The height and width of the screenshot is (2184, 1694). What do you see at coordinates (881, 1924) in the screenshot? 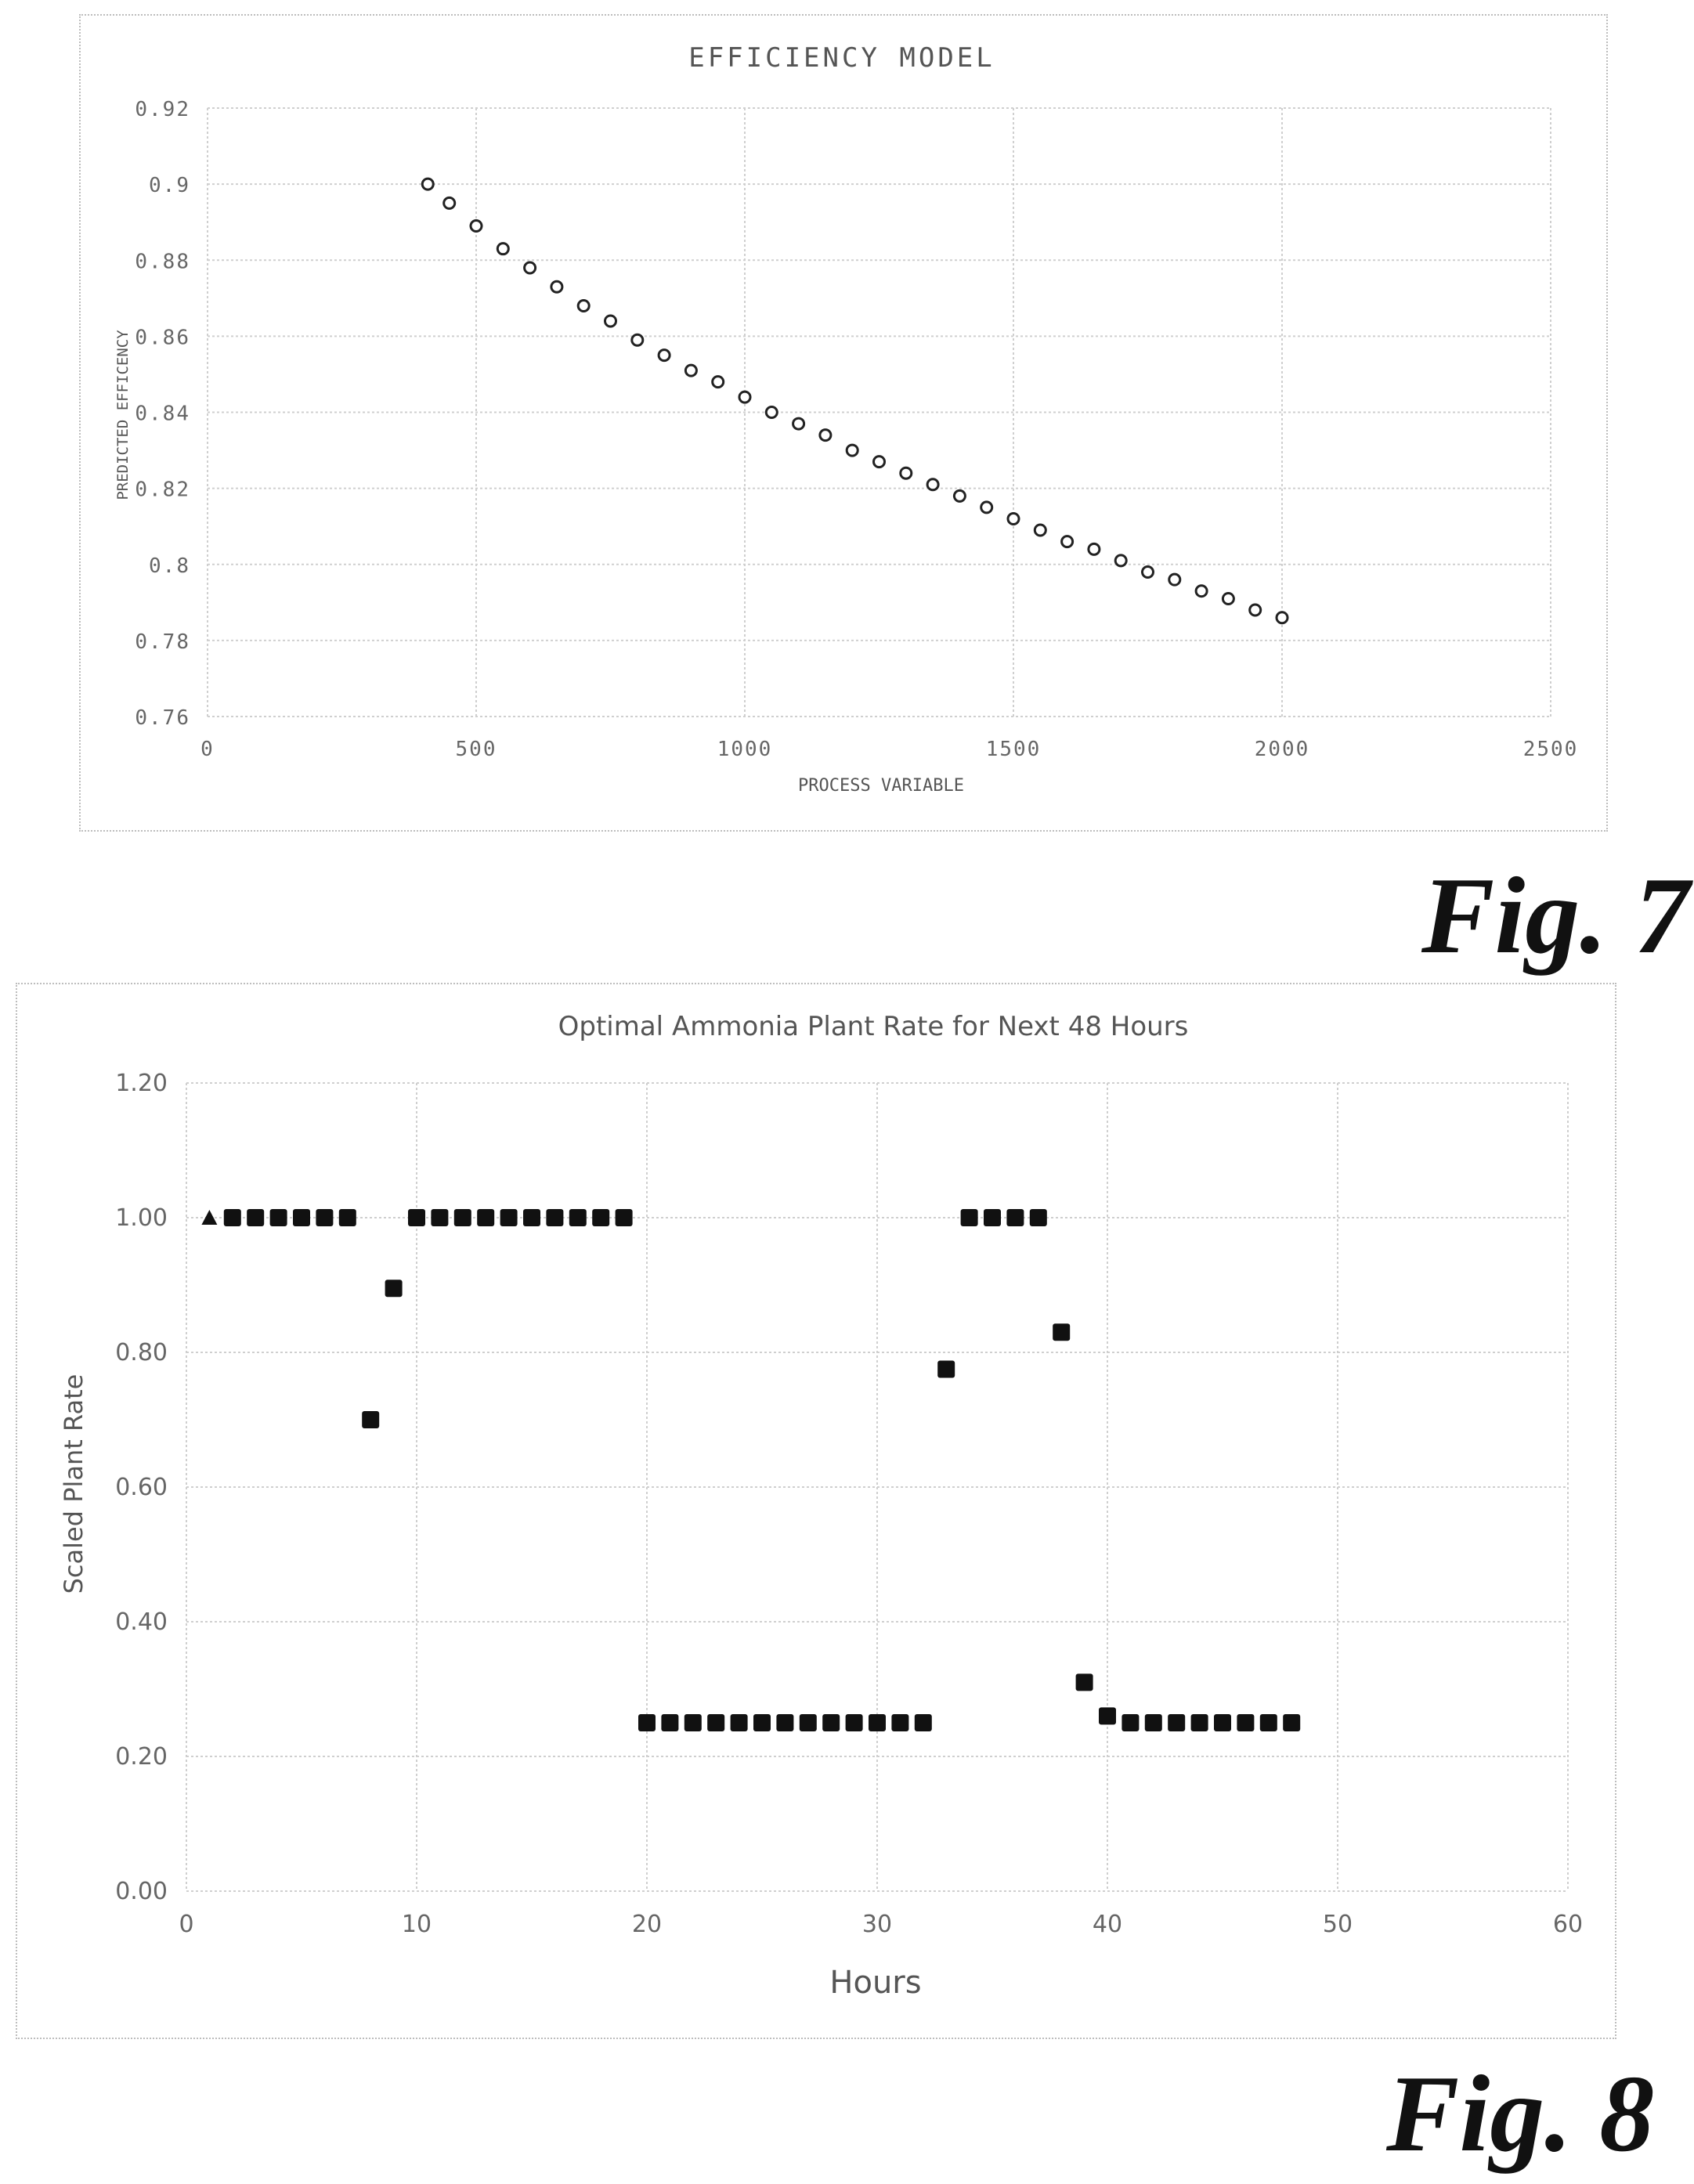
I see `plant-rate-chart-x-ticks: 0 10 20 30 40 50 60` at bounding box center [881, 1924].